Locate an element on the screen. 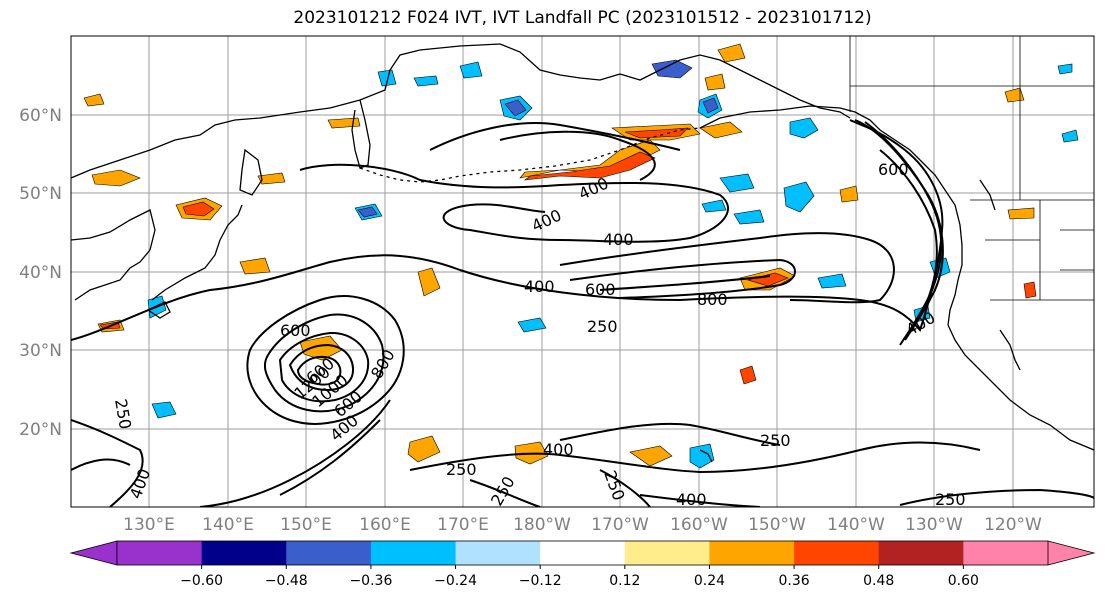  lon-label: 120°W is located at coordinates (1013, 525).